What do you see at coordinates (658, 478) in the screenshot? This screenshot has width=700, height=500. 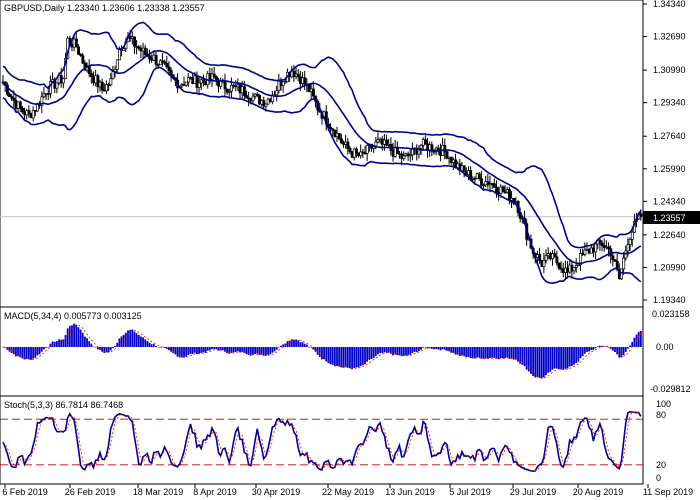 I see `stoch-tick-0: 0` at bounding box center [658, 478].